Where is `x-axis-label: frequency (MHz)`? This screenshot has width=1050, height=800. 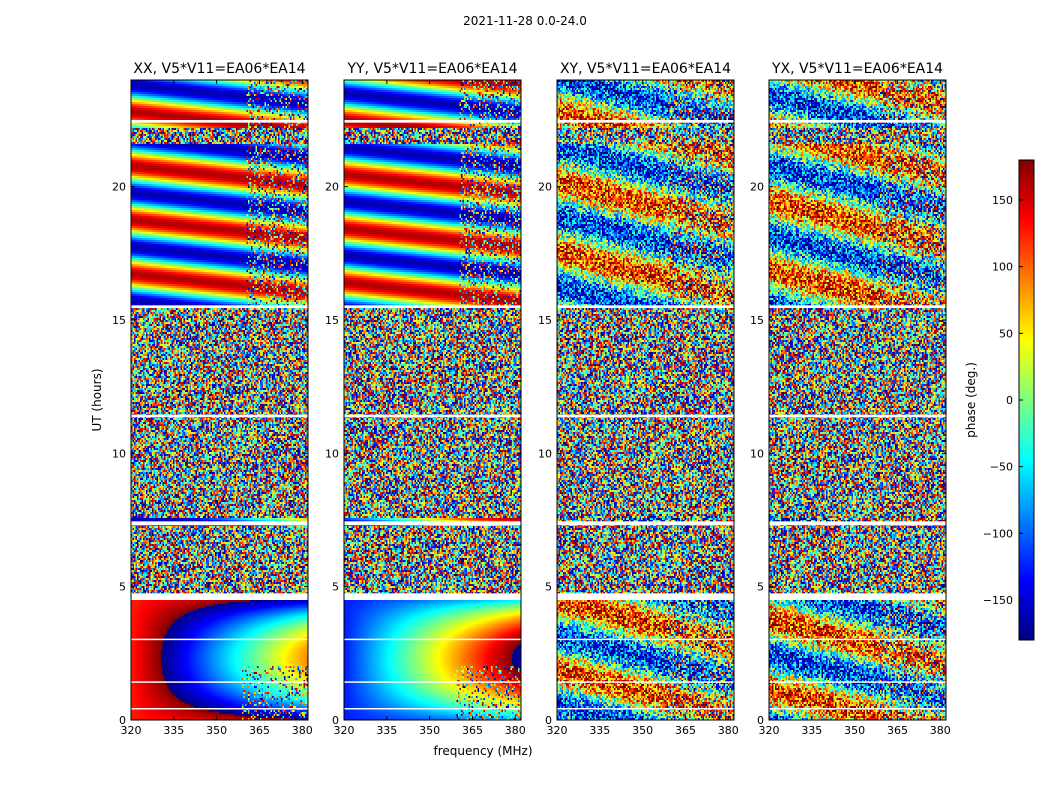 x-axis-label: frequency (MHz) is located at coordinates (482, 751).